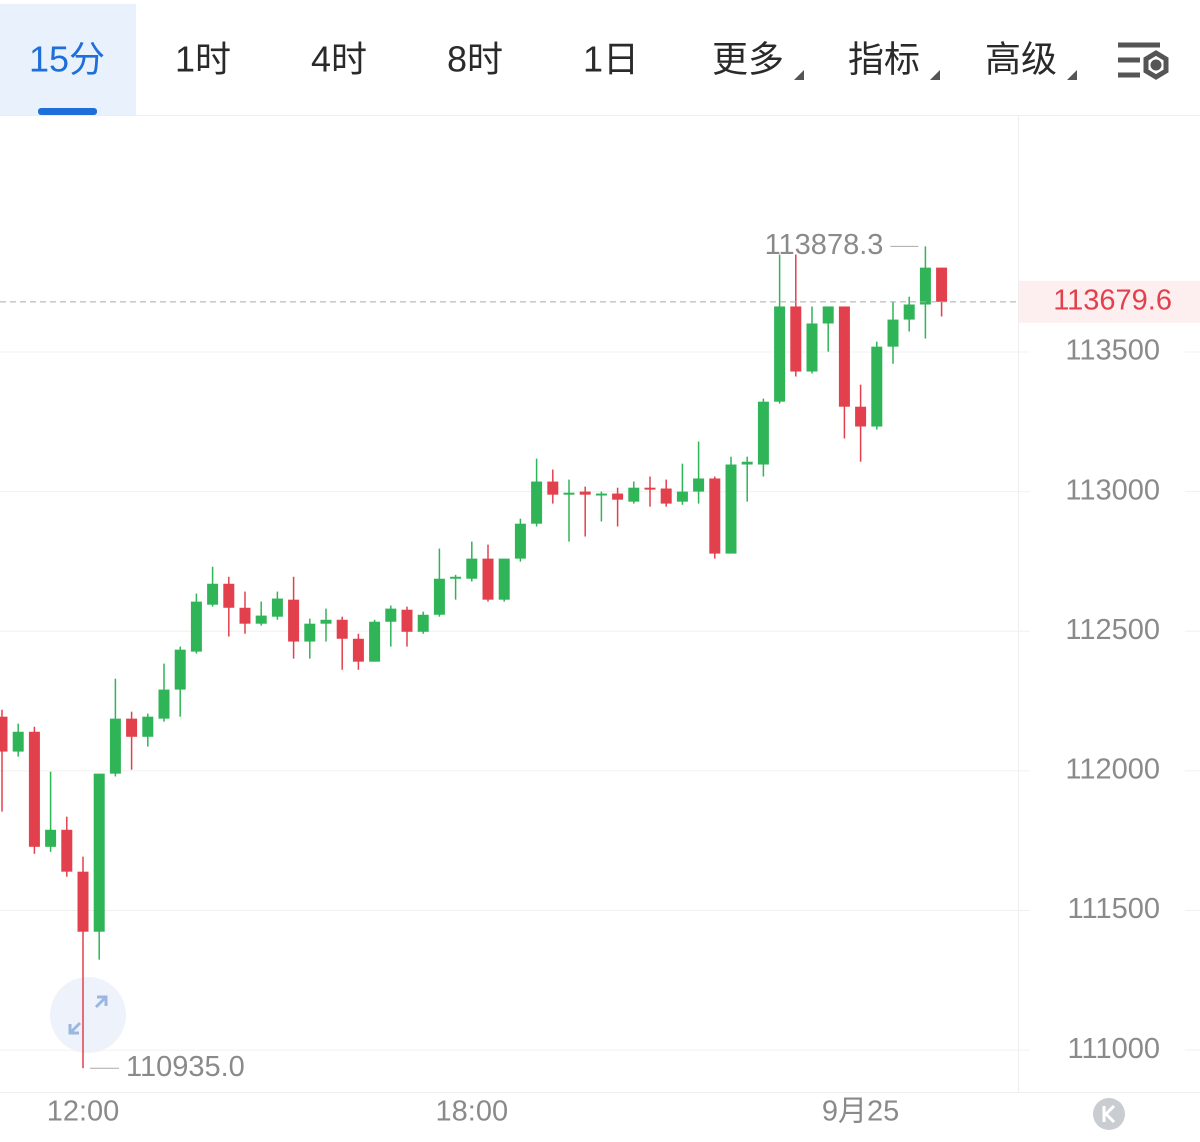  What do you see at coordinates (339, 59) in the screenshot?
I see `tab: 4时` at bounding box center [339, 59].